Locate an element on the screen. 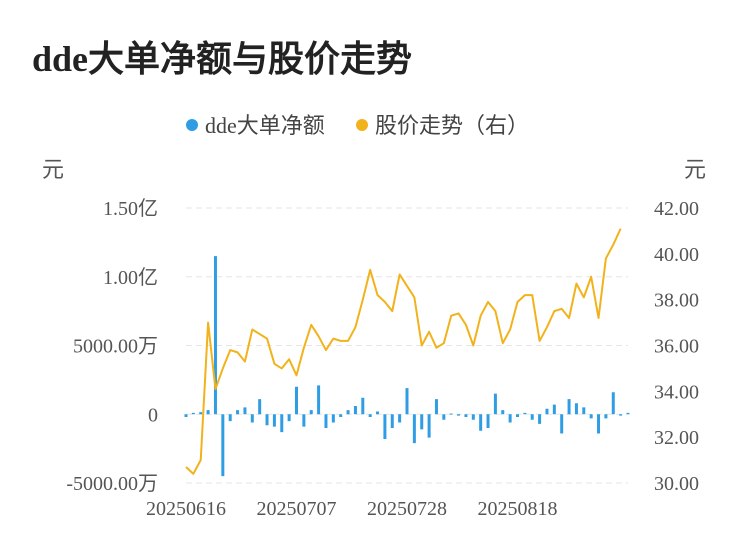  y-right-tick-label: 40.00 is located at coordinates (676, 255).